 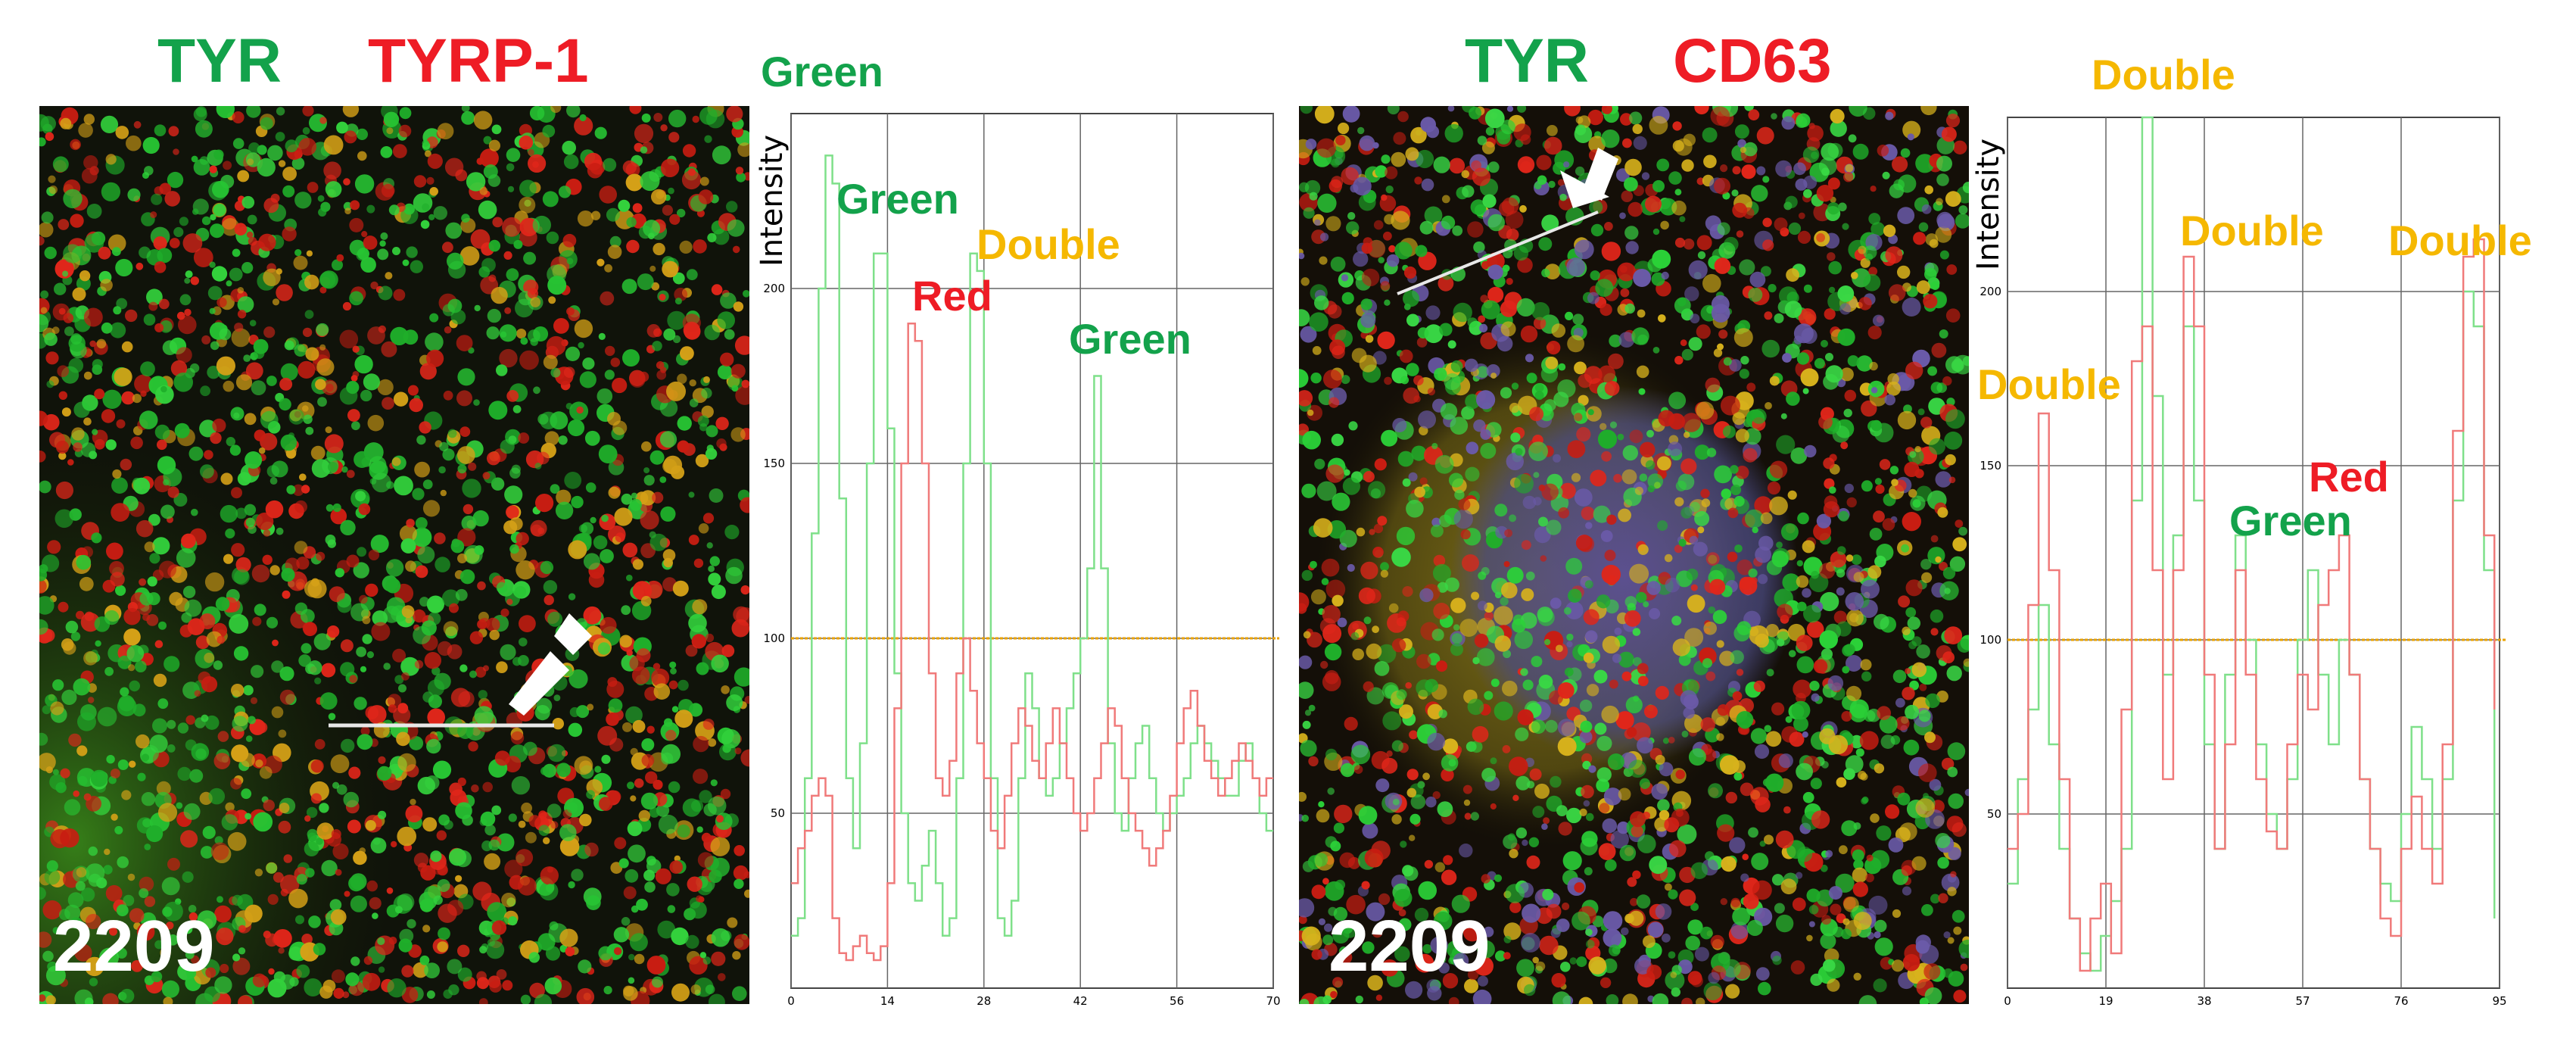 I want to click on left-title-tyrp1: TYRP-1, so click(x=478, y=61).